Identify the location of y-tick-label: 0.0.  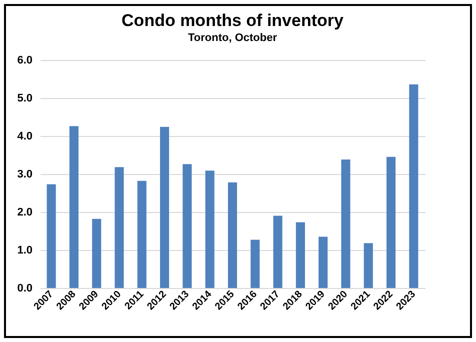
(24, 288).